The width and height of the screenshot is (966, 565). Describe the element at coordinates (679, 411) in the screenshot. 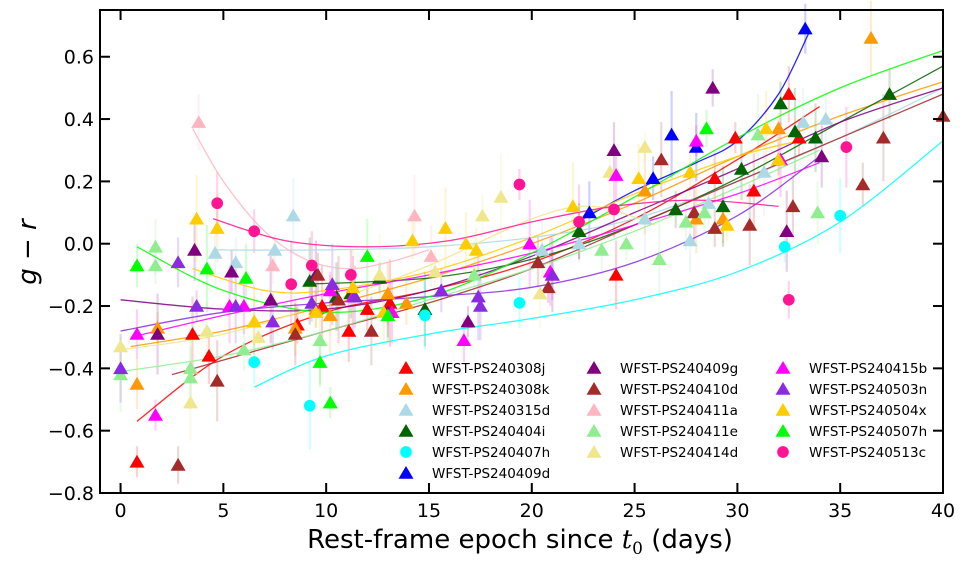

I see `legend-label: WFST-PS240411a` at that location.